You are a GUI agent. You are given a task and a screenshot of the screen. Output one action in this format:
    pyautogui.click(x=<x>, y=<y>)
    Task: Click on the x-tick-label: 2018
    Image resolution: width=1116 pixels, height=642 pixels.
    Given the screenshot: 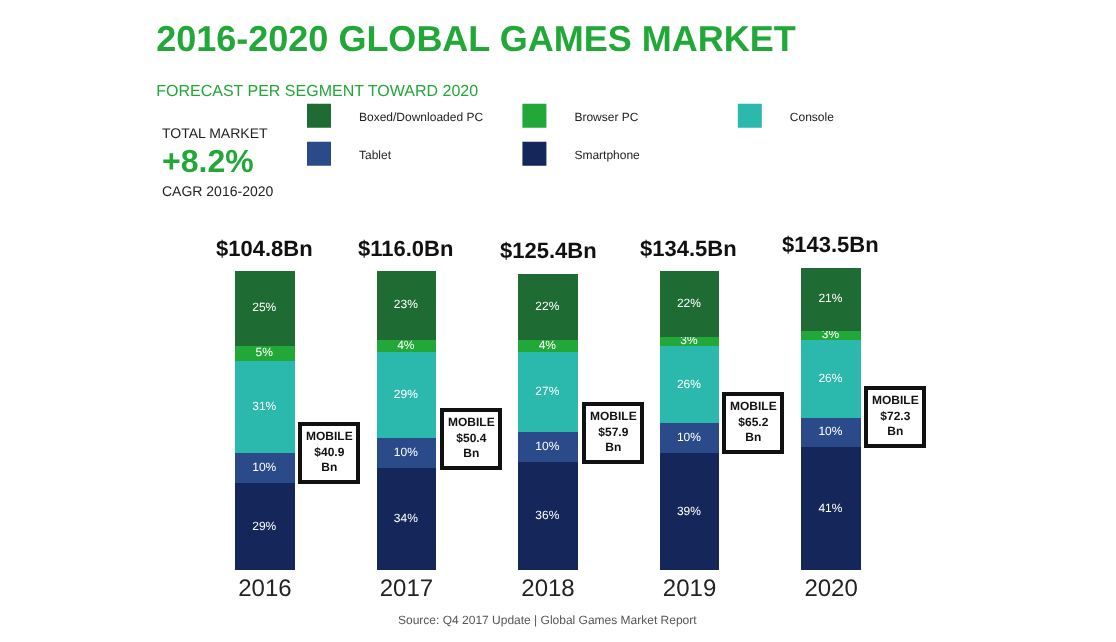 What is the action you would take?
    pyautogui.click(x=548, y=588)
    